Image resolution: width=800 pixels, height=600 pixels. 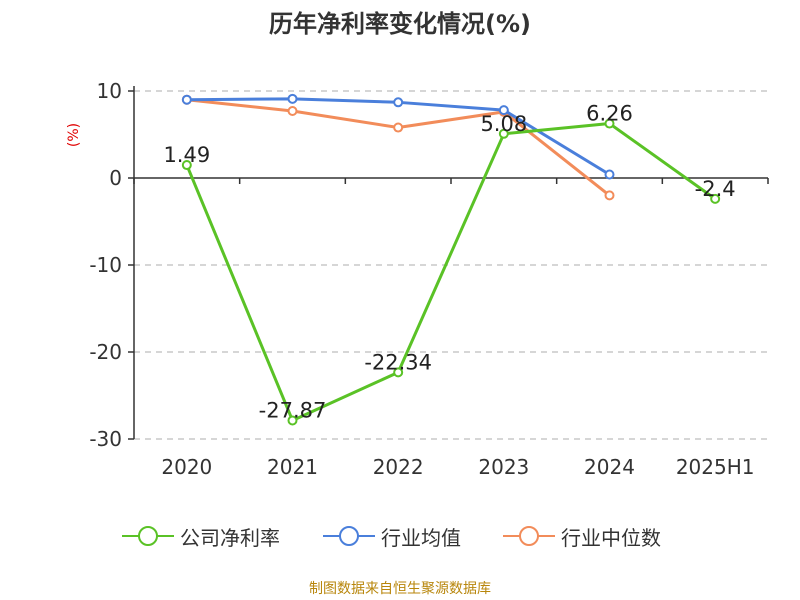 I want to click on legend: 公司净利率 行业均值 行业中位数, so click(x=400, y=536).